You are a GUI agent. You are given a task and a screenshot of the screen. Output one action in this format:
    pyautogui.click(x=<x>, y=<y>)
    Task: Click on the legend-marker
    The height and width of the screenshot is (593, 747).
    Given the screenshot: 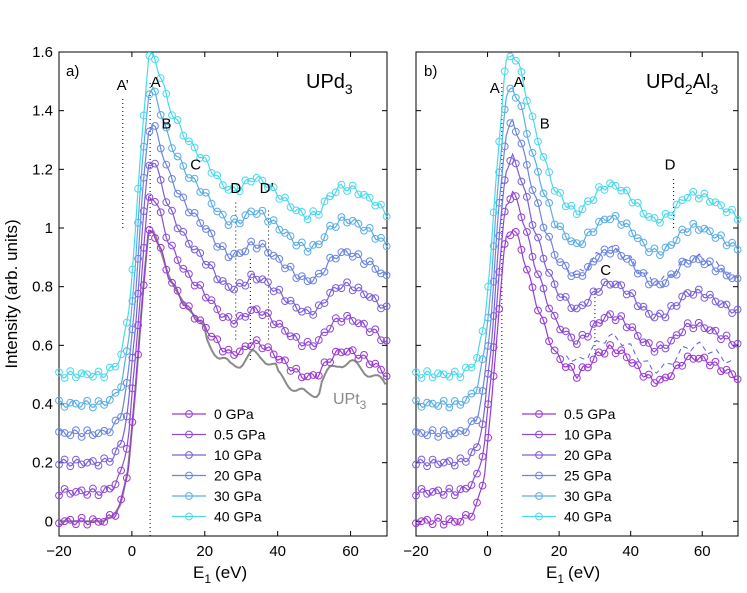 What is the action you would take?
    pyautogui.click(x=539, y=516)
    